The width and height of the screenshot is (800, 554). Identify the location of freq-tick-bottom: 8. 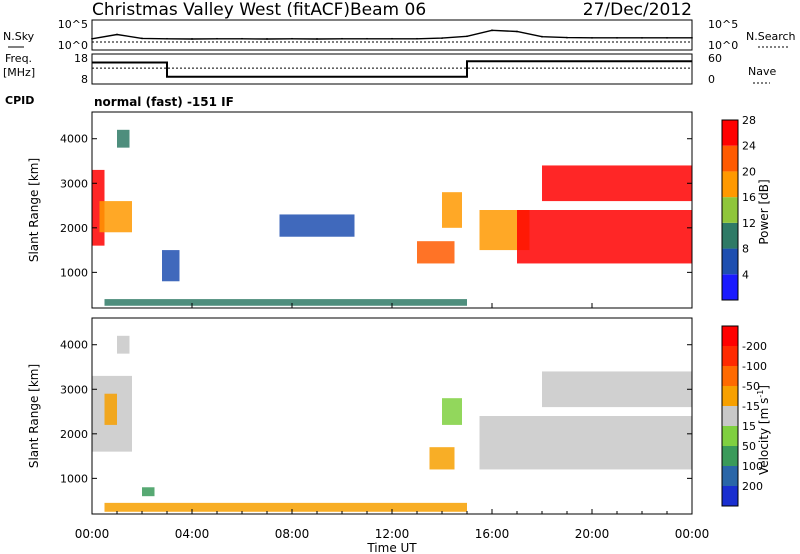
(84, 79).